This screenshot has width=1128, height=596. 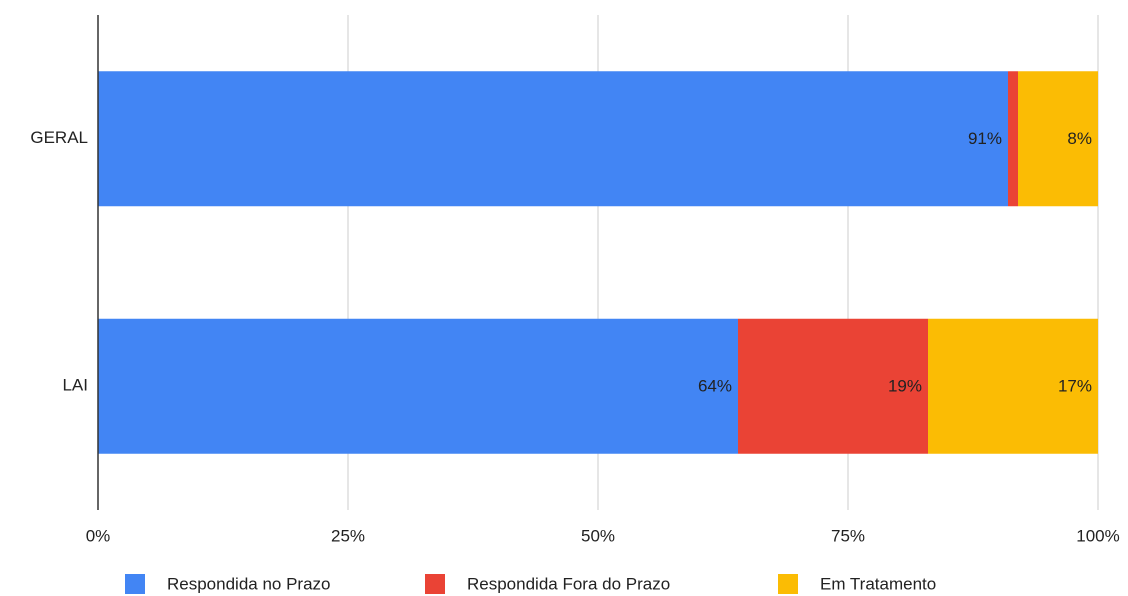 I want to click on data-label: 17%, so click(x=1075, y=386).